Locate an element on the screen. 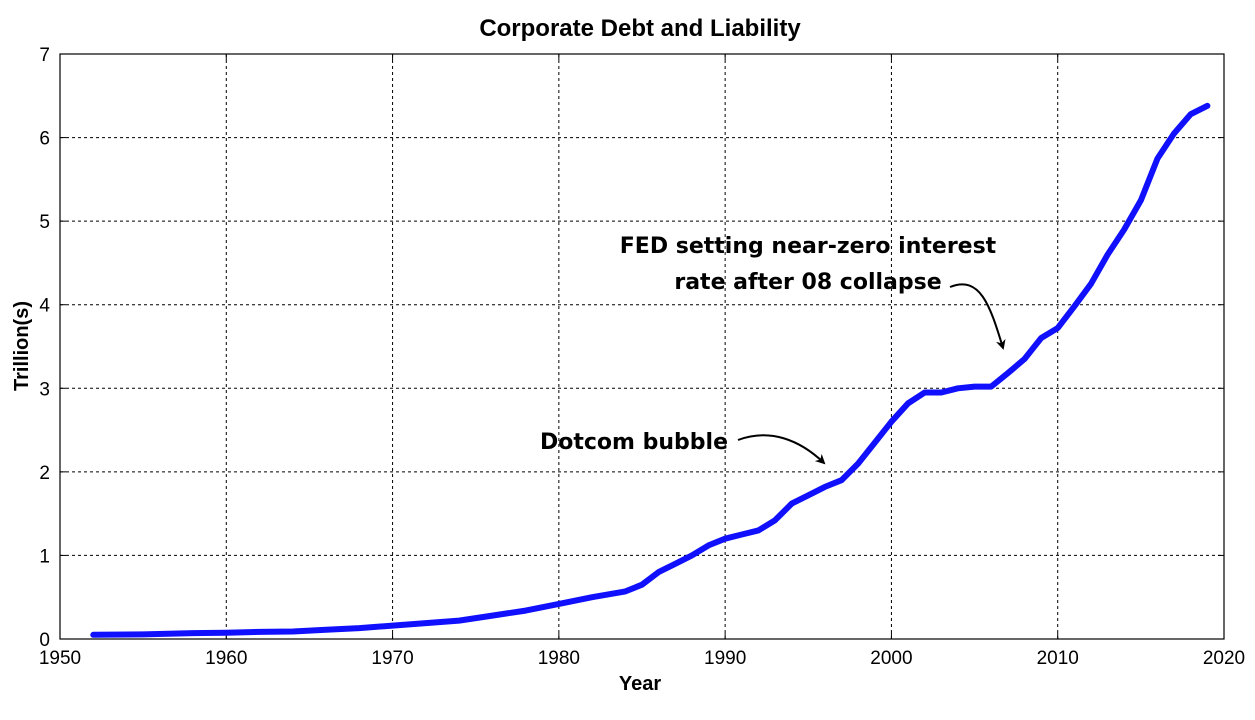  annotation-fed-line1: FED setting near-zero interest is located at coordinates (808, 246).